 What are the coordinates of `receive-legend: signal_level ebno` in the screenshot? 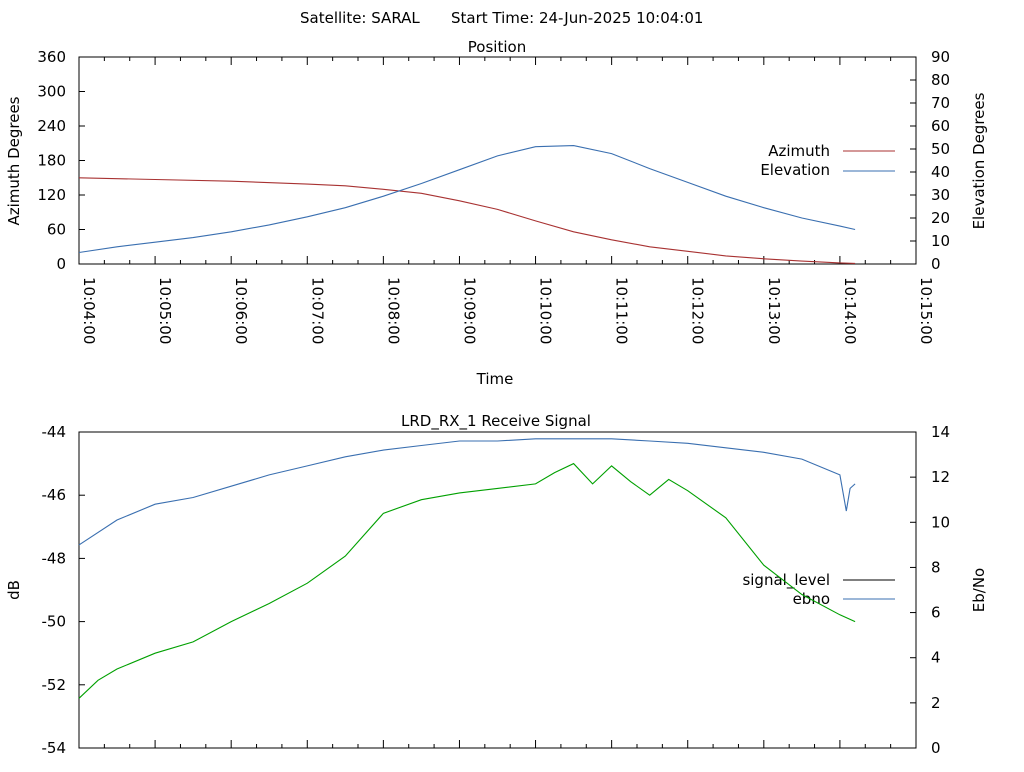 It's located at (818, 589).